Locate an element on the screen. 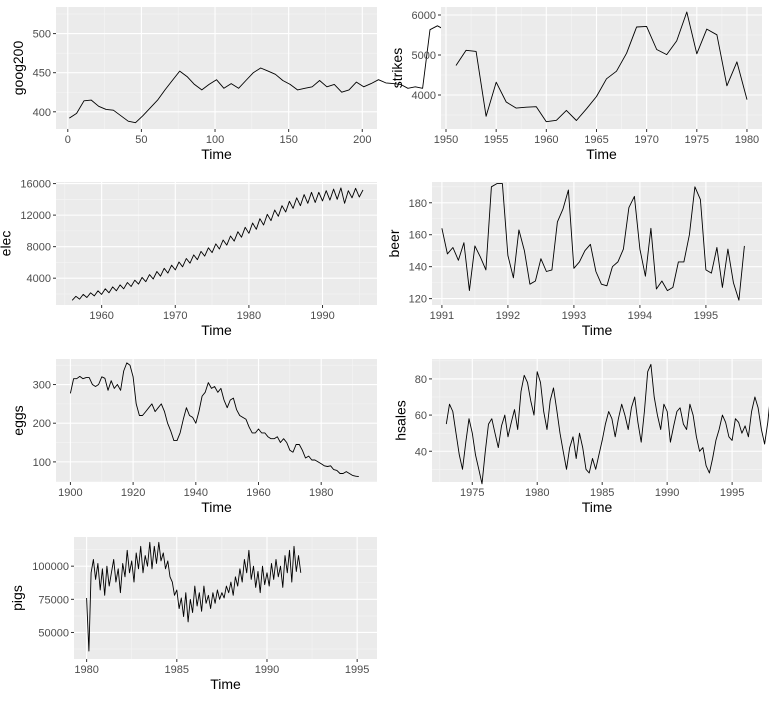 The width and height of the screenshot is (769, 709). series-line-goog200 is located at coordinates (290, 67).